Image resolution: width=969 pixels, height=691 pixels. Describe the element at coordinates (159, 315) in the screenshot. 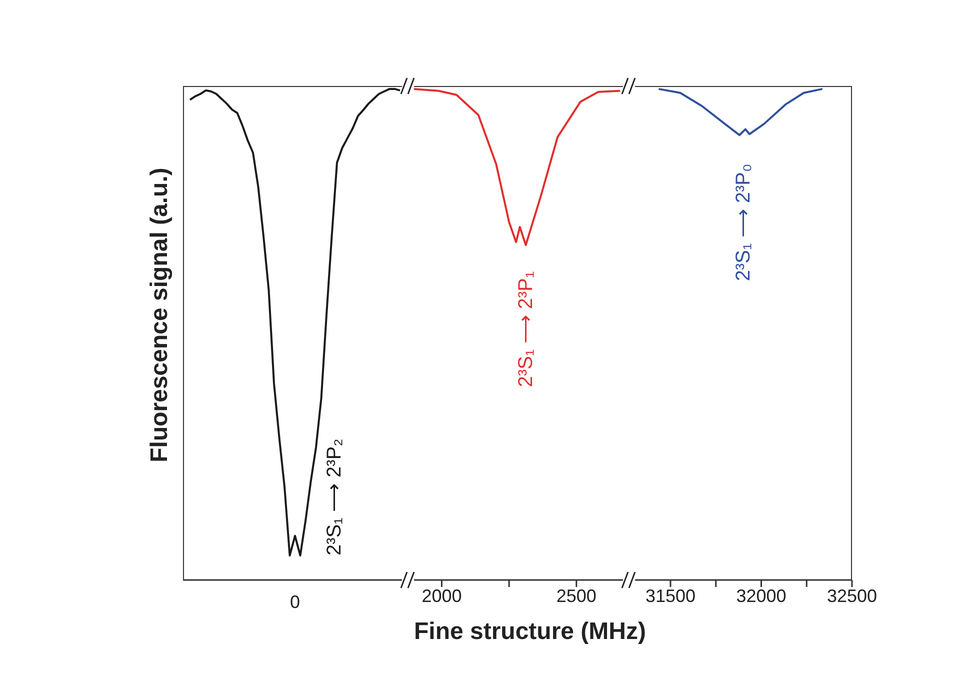

I see `y-axis-title: Fluorescence signal (a.u.)` at that location.